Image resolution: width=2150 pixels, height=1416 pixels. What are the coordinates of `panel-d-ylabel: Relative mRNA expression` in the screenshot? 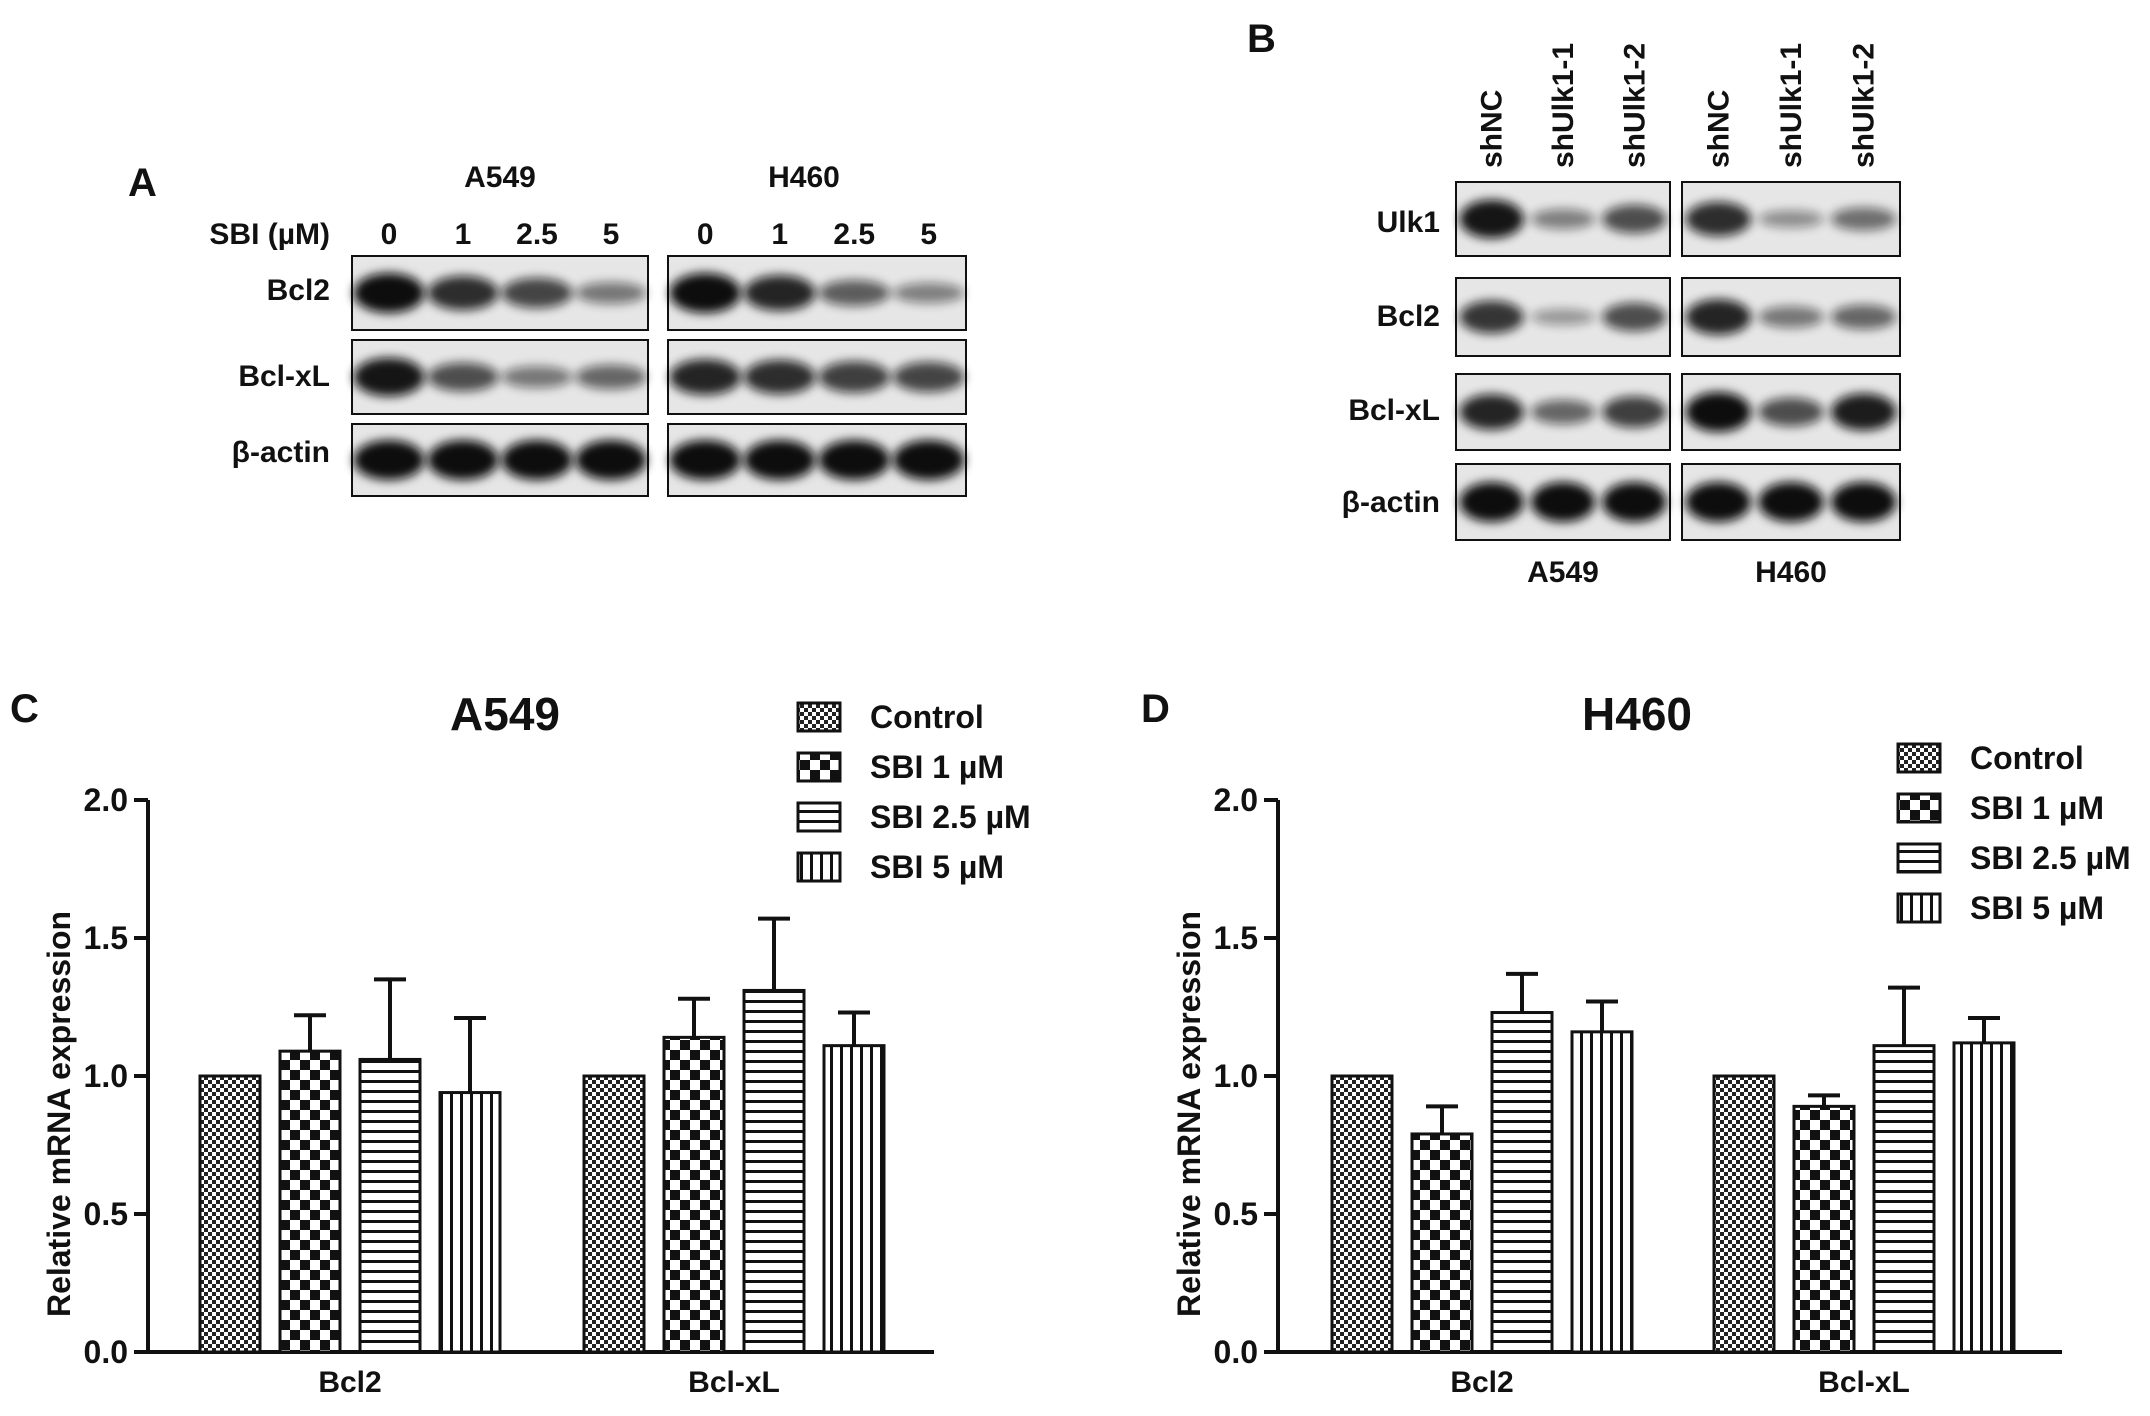 It's located at (1189, 1114).